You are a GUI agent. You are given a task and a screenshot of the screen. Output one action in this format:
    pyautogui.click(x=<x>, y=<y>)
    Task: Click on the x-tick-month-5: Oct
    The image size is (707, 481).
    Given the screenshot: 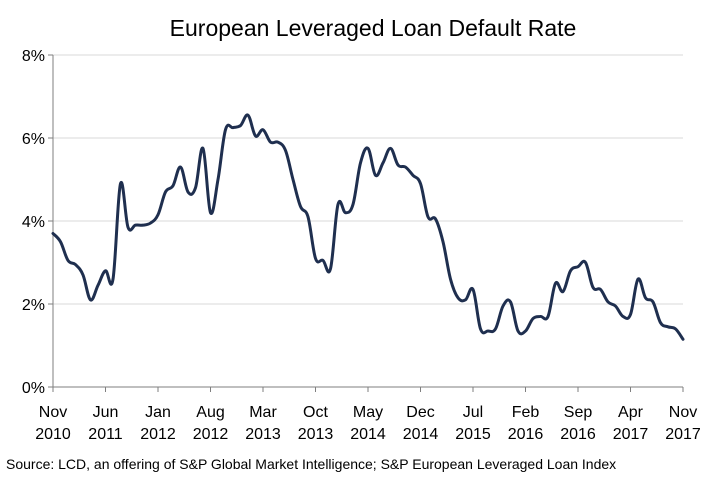 What is the action you would take?
    pyautogui.click(x=315, y=412)
    